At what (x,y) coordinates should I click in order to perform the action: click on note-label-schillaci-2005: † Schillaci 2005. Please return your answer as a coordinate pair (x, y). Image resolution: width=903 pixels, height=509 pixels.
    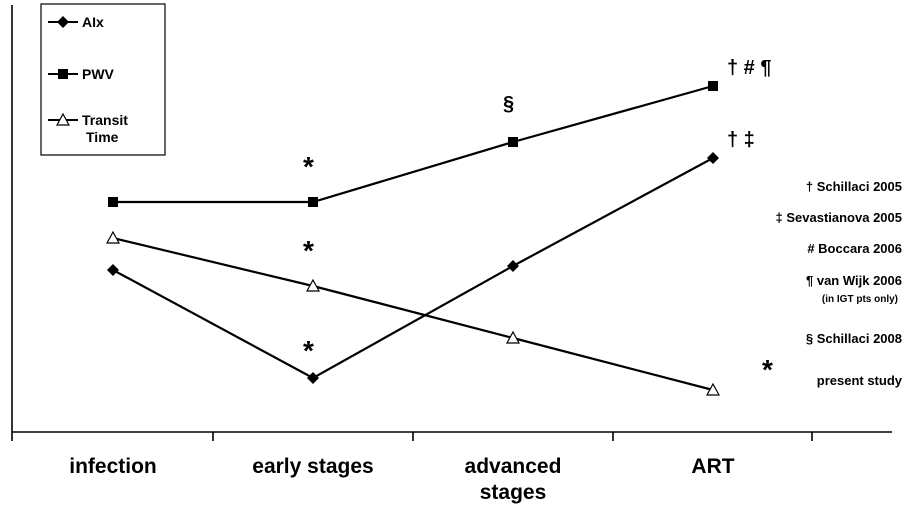
    Looking at the image, I should click on (854, 186).